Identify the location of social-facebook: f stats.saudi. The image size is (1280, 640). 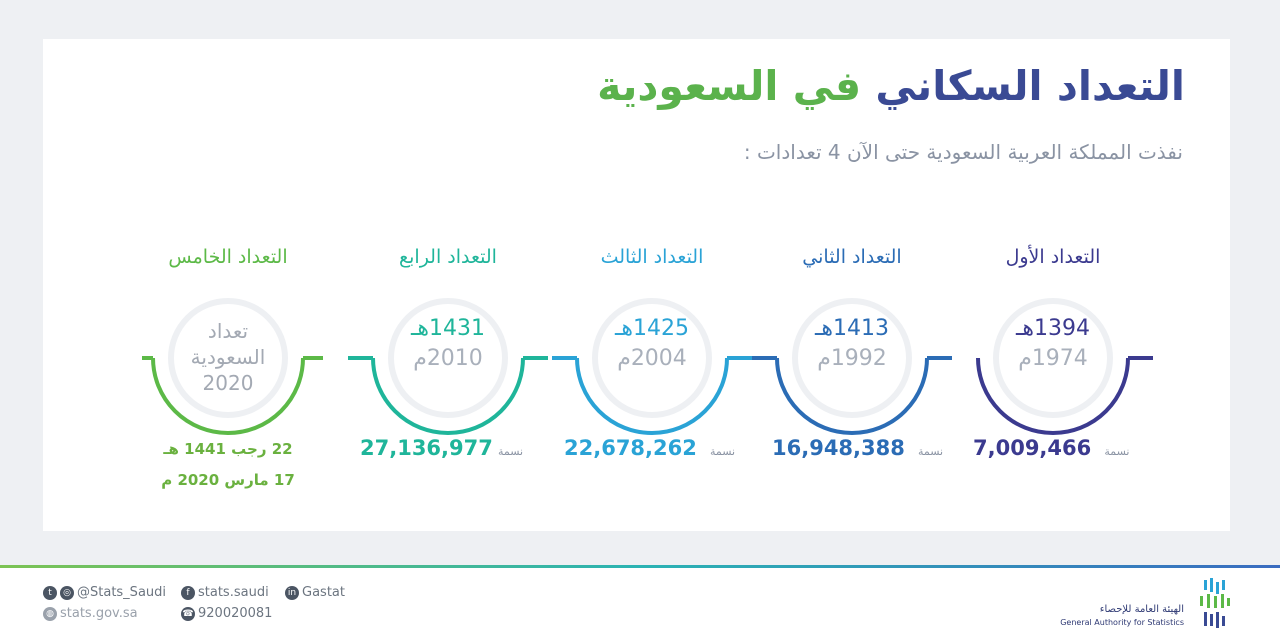
(225, 592).